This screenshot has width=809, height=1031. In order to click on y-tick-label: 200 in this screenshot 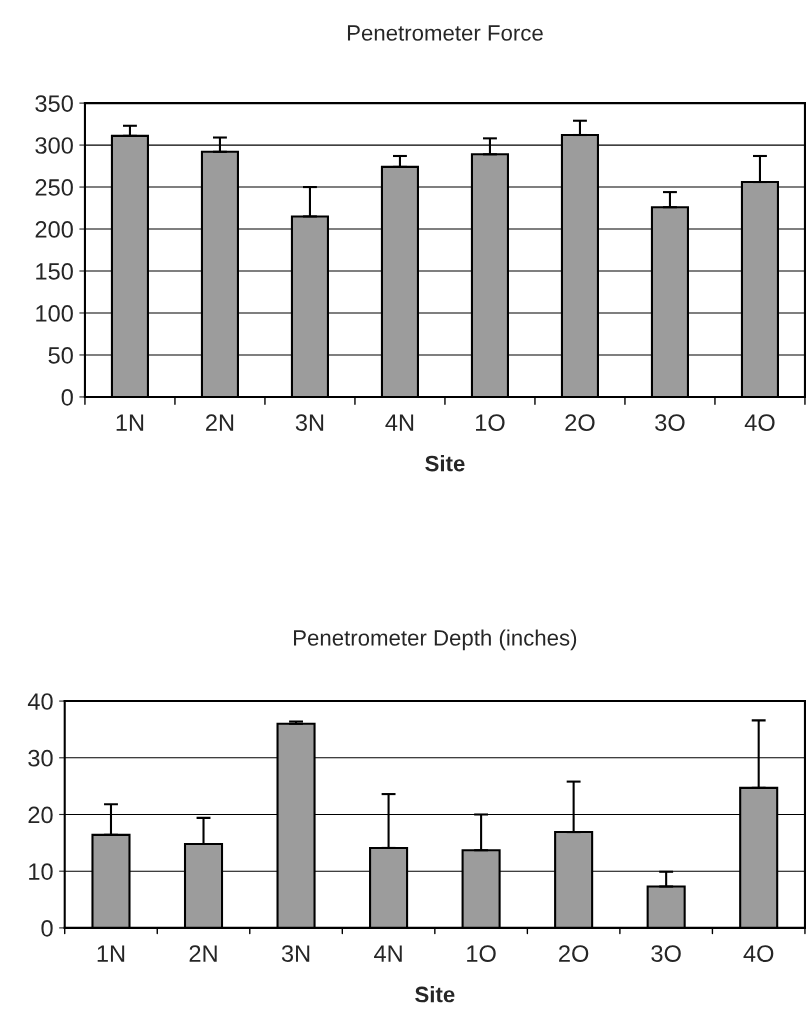, I will do `click(54, 229)`.